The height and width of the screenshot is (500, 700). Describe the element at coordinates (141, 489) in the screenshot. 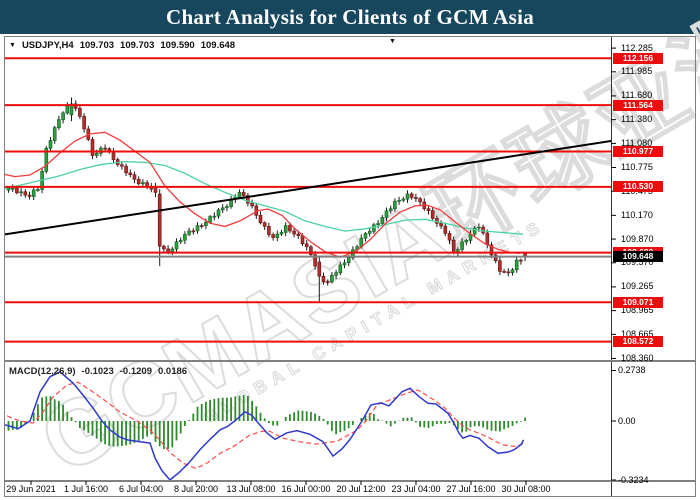

I see `time-axis-label: 6 Jul 04:00` at that location.